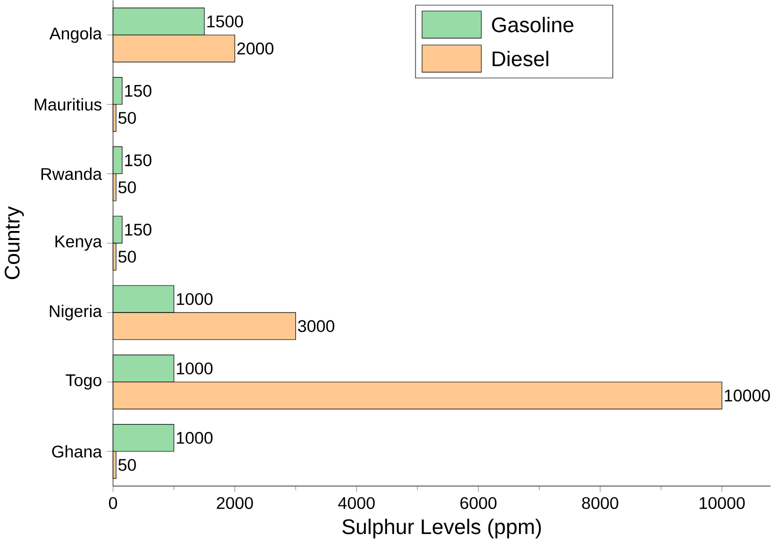  What do you see at coordinates (75, 35) in the screenshot?
I see `y-tick-label: Angola` at bounding box center [75, 35].